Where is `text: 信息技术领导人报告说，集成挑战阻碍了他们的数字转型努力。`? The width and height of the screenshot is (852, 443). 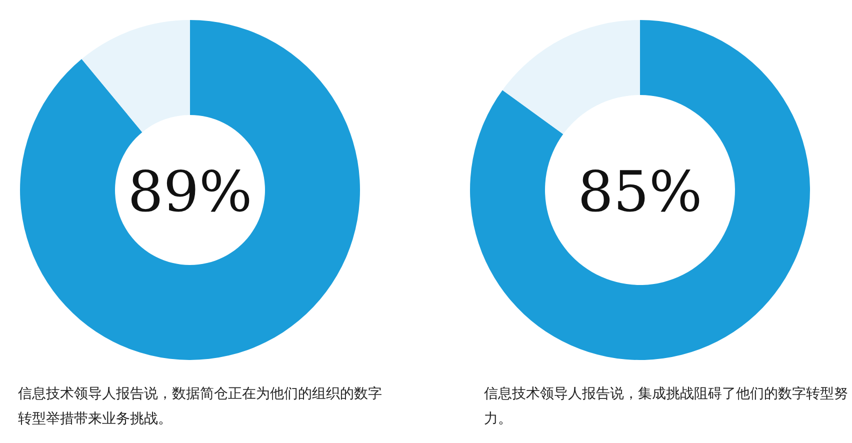 text: 信息技术领导人报告说，集成挑战阻碍了他们的数字转型努力。 is located at coordinates (666, 407).